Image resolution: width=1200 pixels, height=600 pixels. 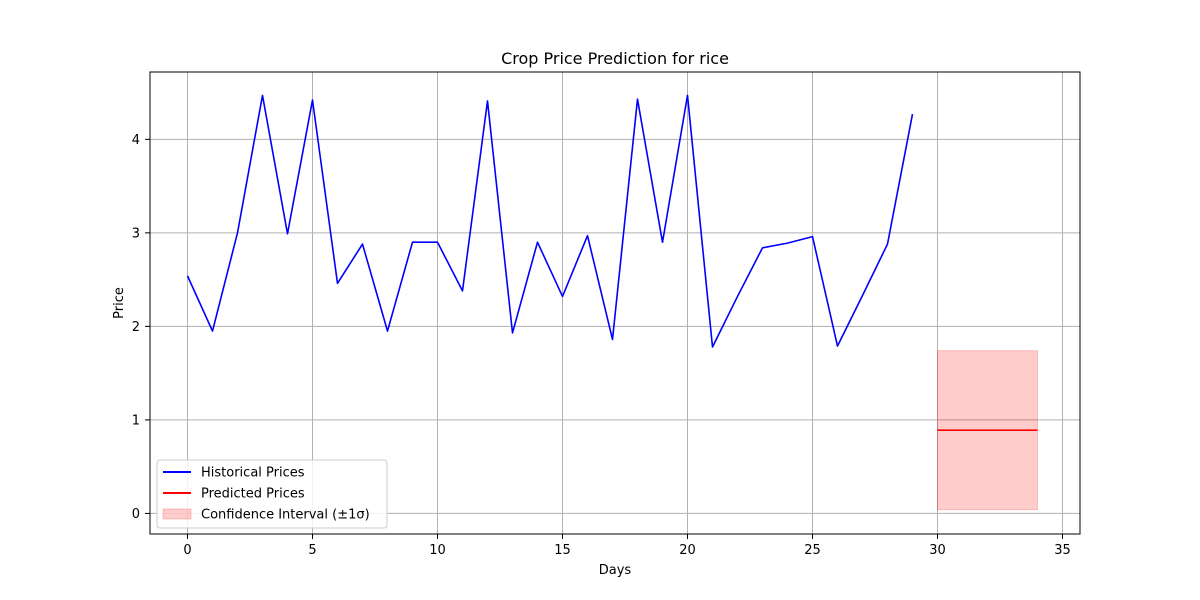 I want to click on x-tick-label: 15, so click(x=562, y=550).